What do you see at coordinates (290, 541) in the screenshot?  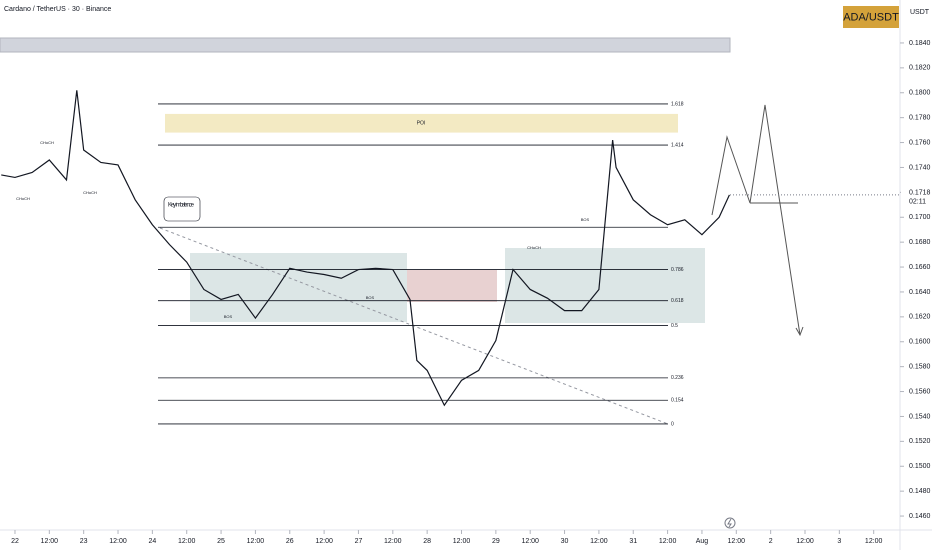 I see `x-tick-label: 26` at bounding box center [290, 541].